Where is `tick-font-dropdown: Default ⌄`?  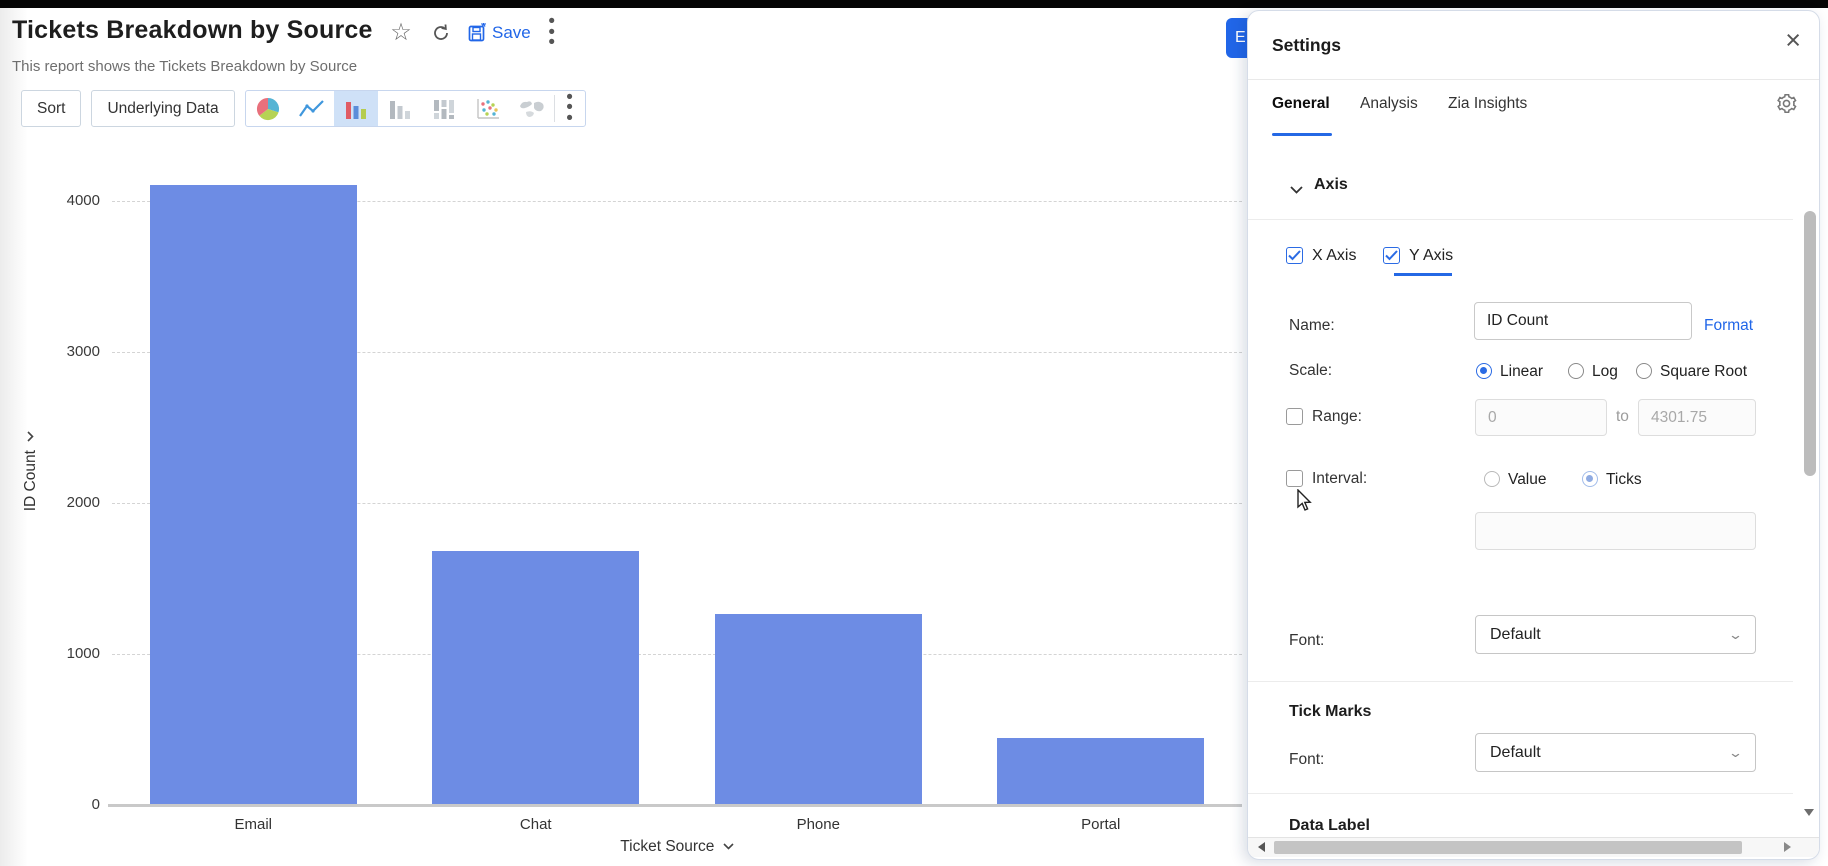 tick-font-dropdown: Default ⌄ is located at coordinates (1615, 752).